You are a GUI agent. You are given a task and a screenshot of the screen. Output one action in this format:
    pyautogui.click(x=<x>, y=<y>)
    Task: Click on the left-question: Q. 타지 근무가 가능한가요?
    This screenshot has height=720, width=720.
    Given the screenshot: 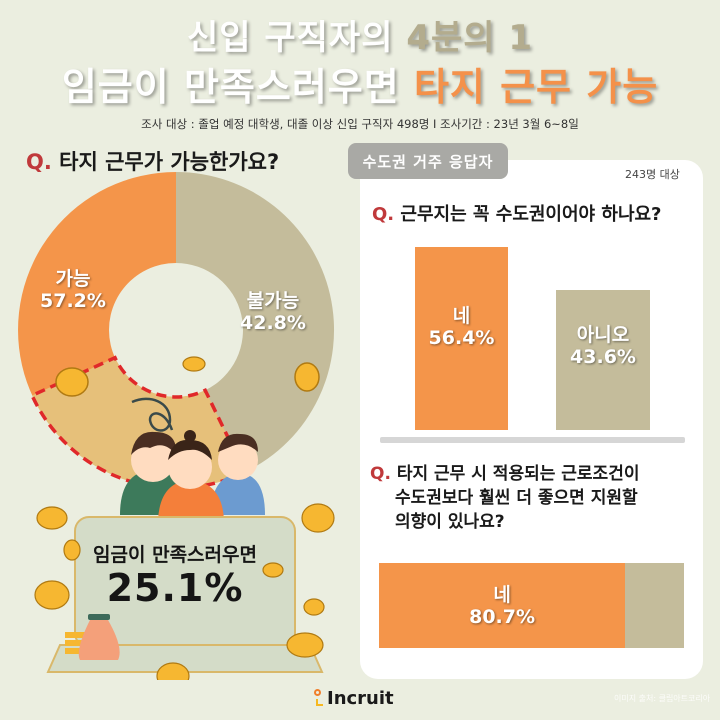 What is the action you would take?
    pyautogui.click(x=152, y=161)
    